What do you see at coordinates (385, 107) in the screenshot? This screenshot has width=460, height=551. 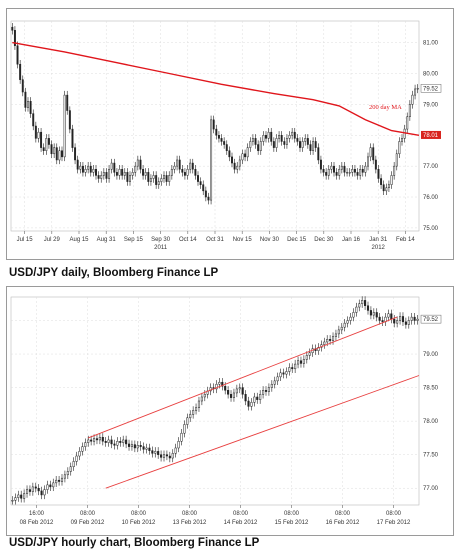 I see `annotation-label: 200 day MA` at bounding box center [385, 107].